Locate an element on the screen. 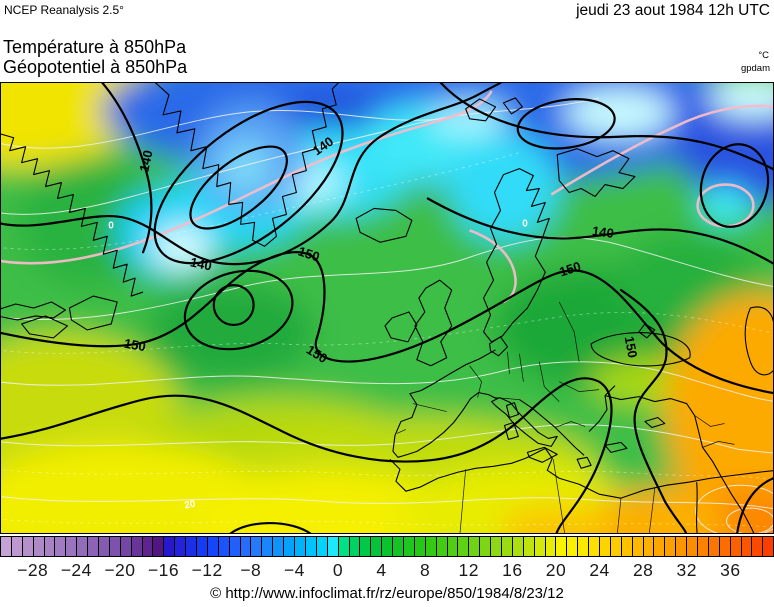 The height and width of the screenshot is (607, 774). product-label: NCEP Reanalysis 2.5° is located at coordinates (64, 10).